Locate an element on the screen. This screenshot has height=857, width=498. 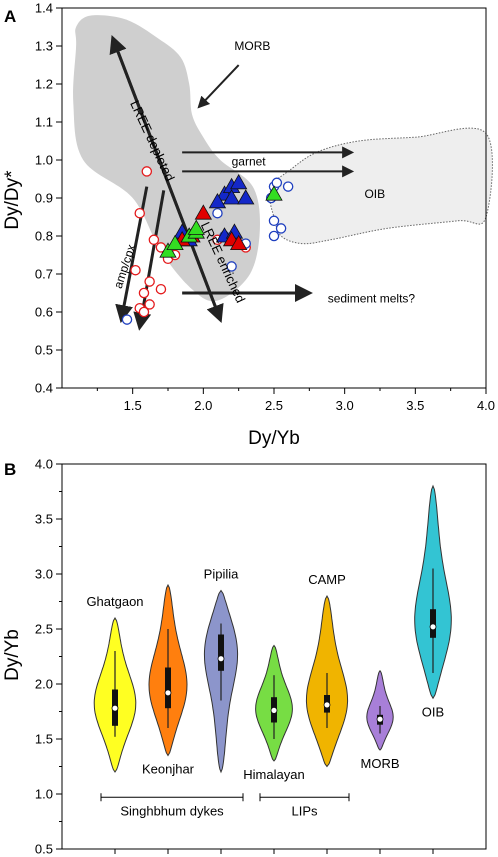
field-morb is located at coordinates (166, 158).